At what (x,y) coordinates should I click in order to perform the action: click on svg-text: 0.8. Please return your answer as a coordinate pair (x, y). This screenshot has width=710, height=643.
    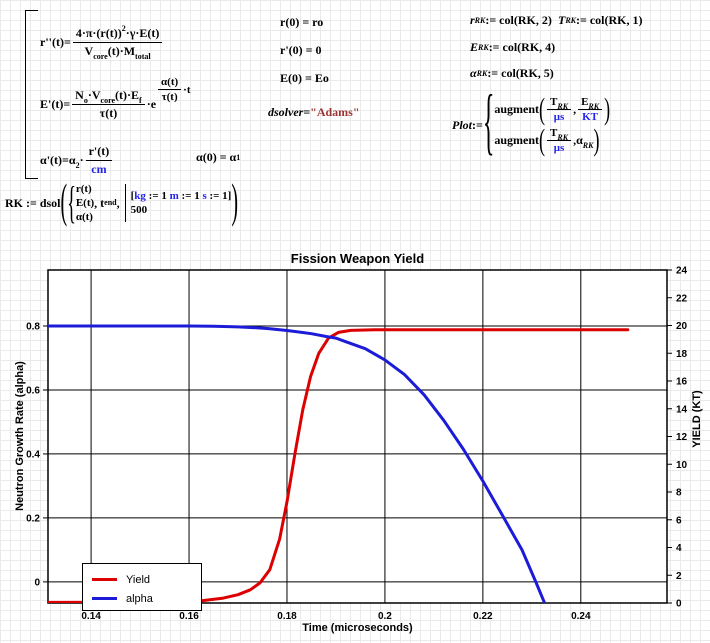
    Looking at the image, I should click on (33, 326).